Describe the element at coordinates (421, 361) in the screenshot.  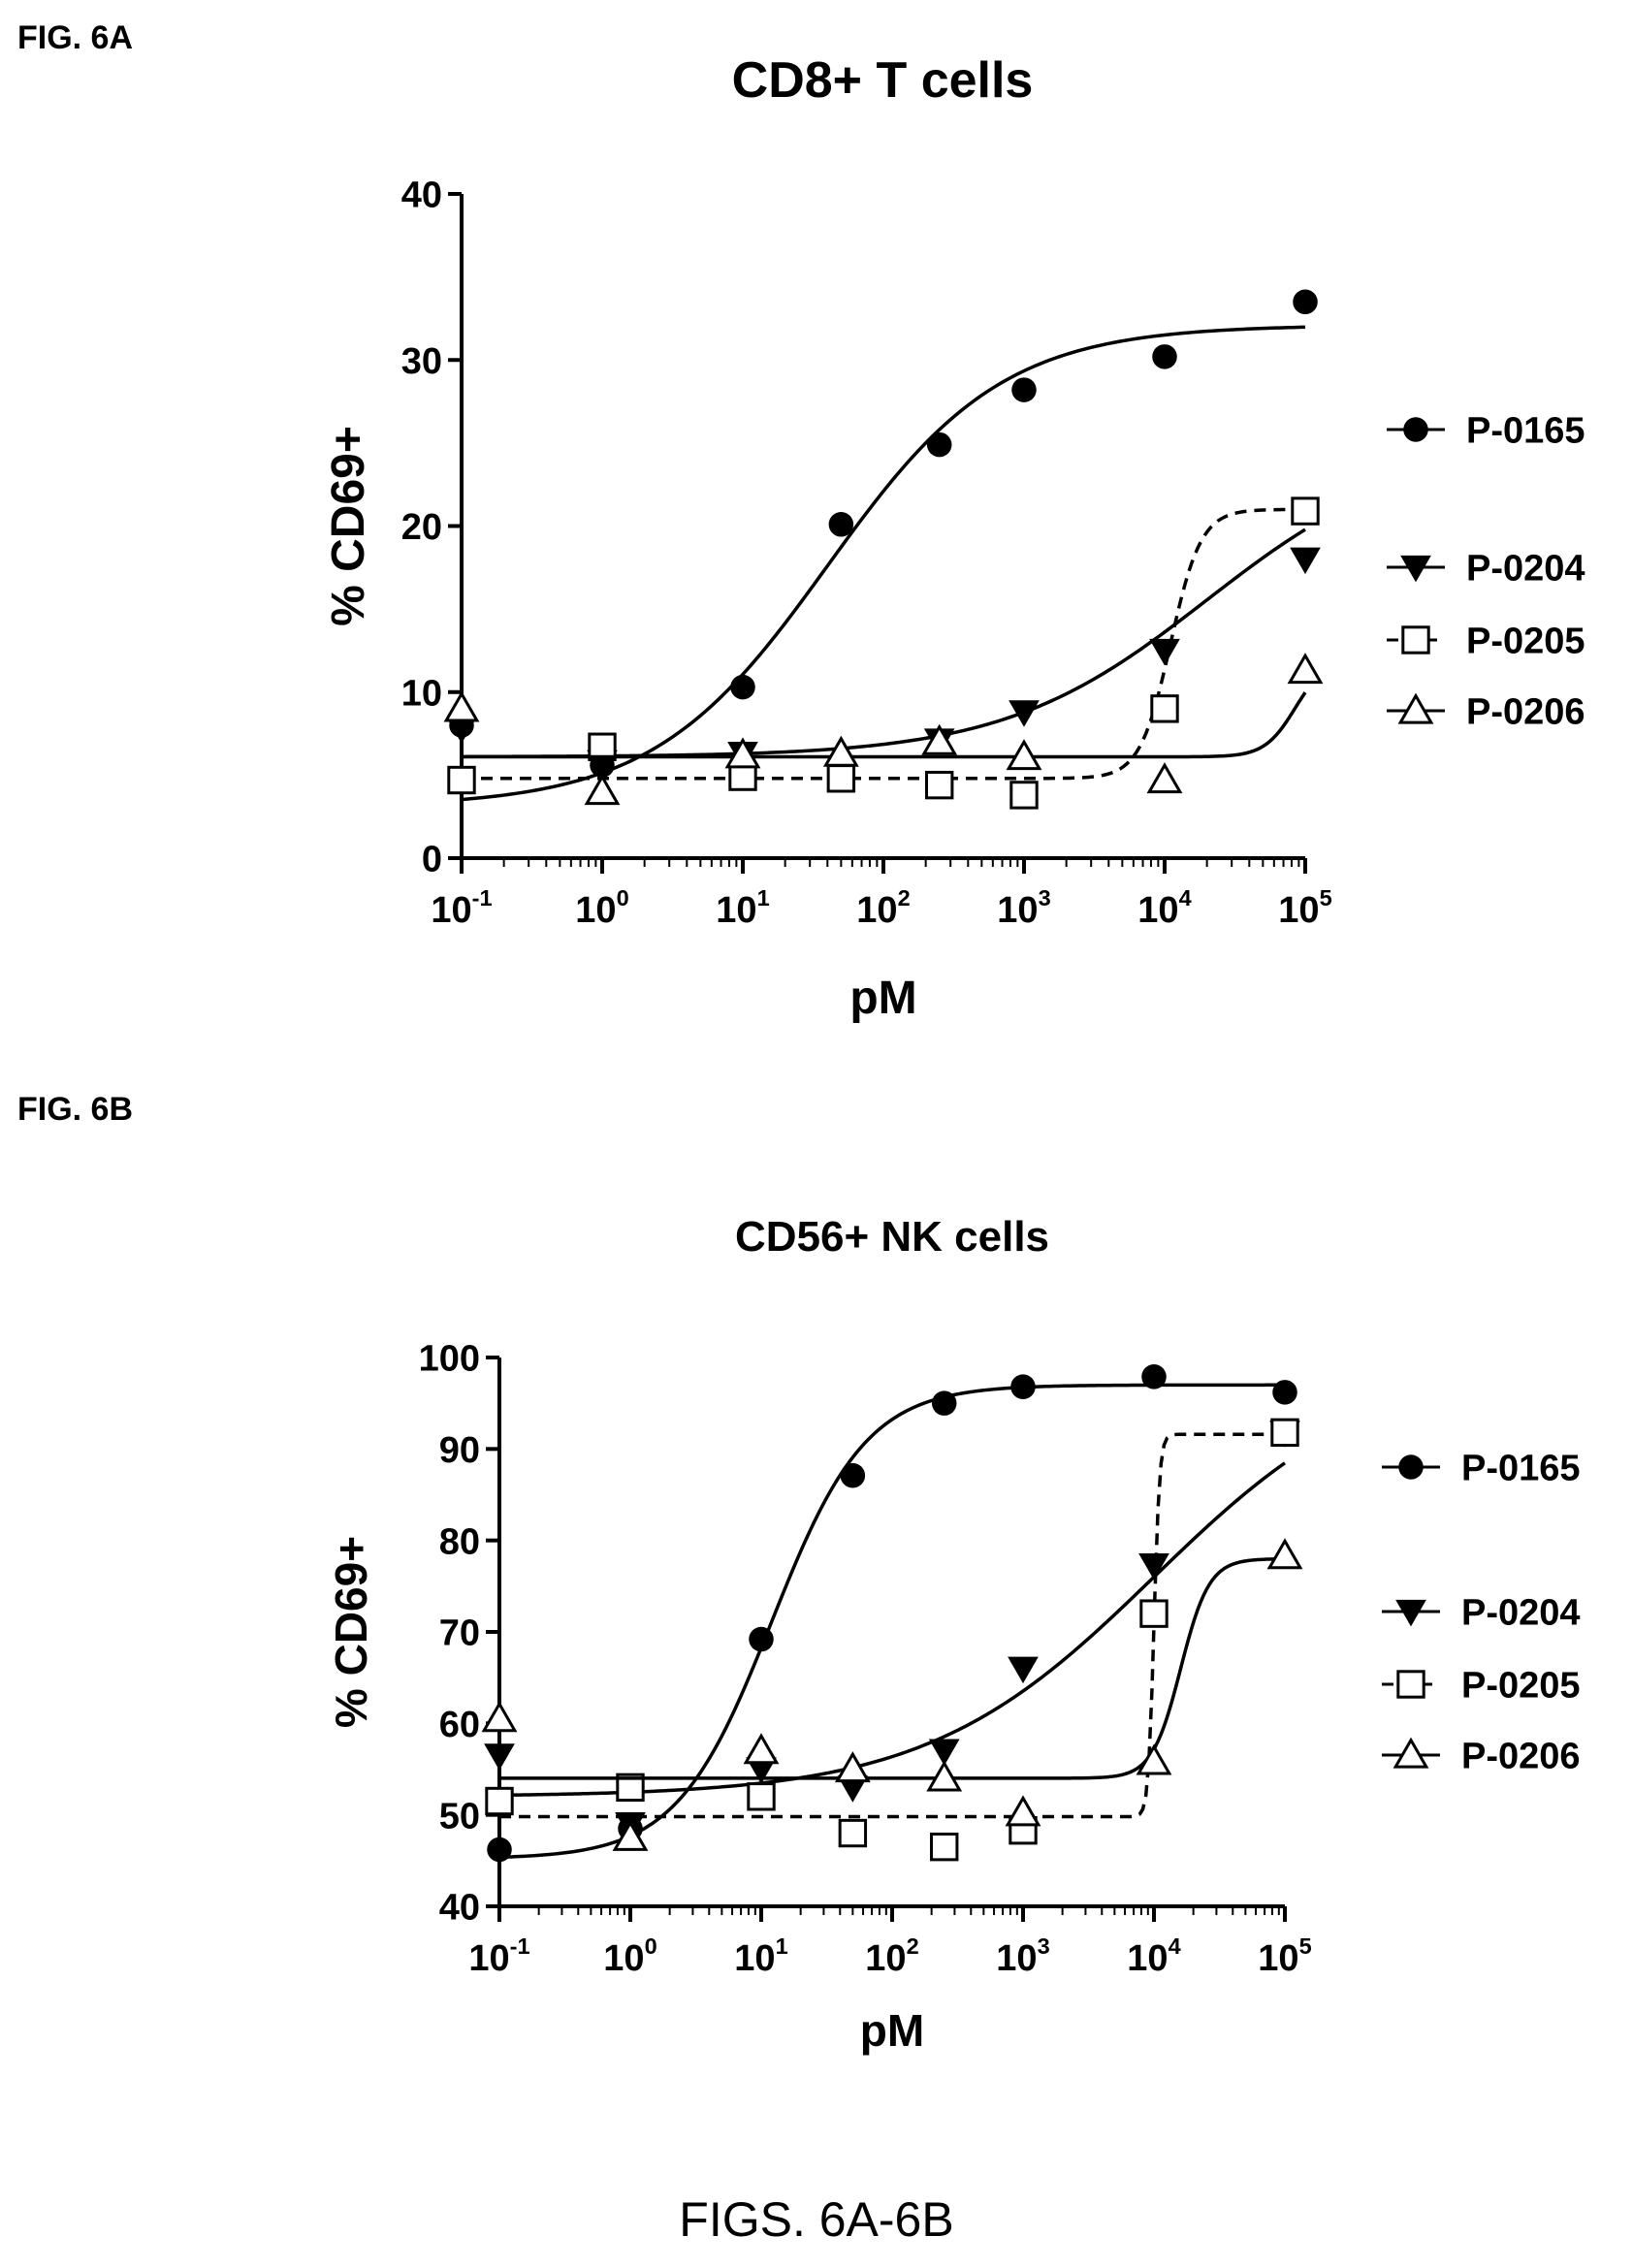
I see `y-tick-label: 30` at that location.